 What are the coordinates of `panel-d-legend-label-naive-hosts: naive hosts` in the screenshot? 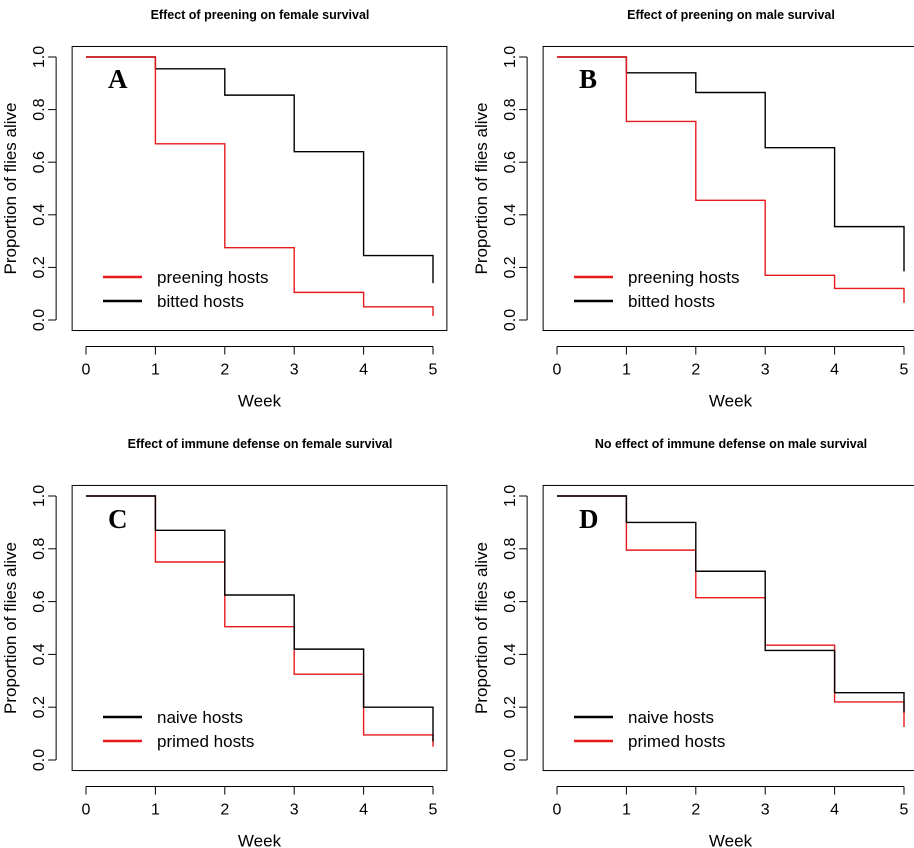 It's located at (671, 717).